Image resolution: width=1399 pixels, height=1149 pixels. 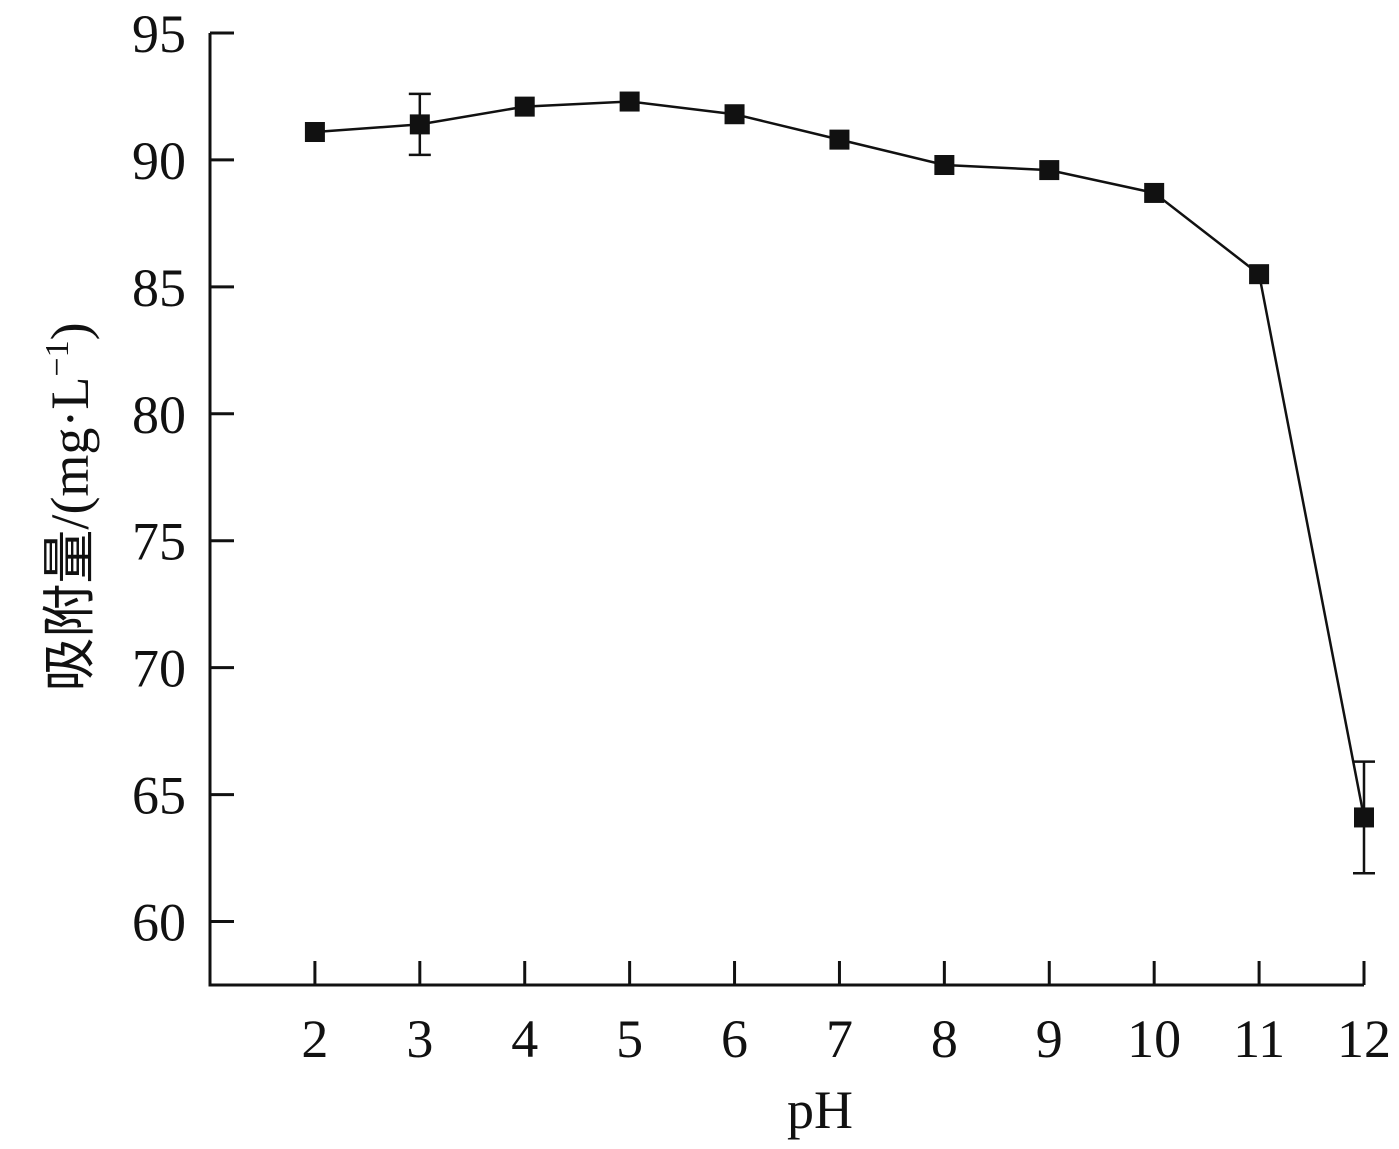 I want to click on x-axis-title: pH, so click(x=820, y=1110).